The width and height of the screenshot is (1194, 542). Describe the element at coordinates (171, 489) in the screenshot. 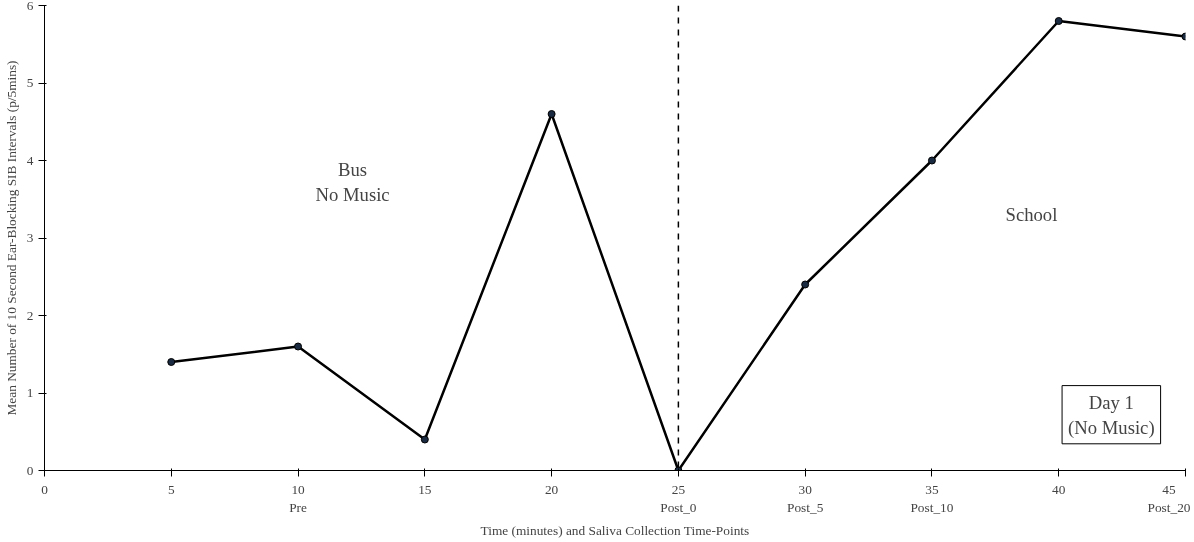

I see `x-tick-label: 5` at that location.